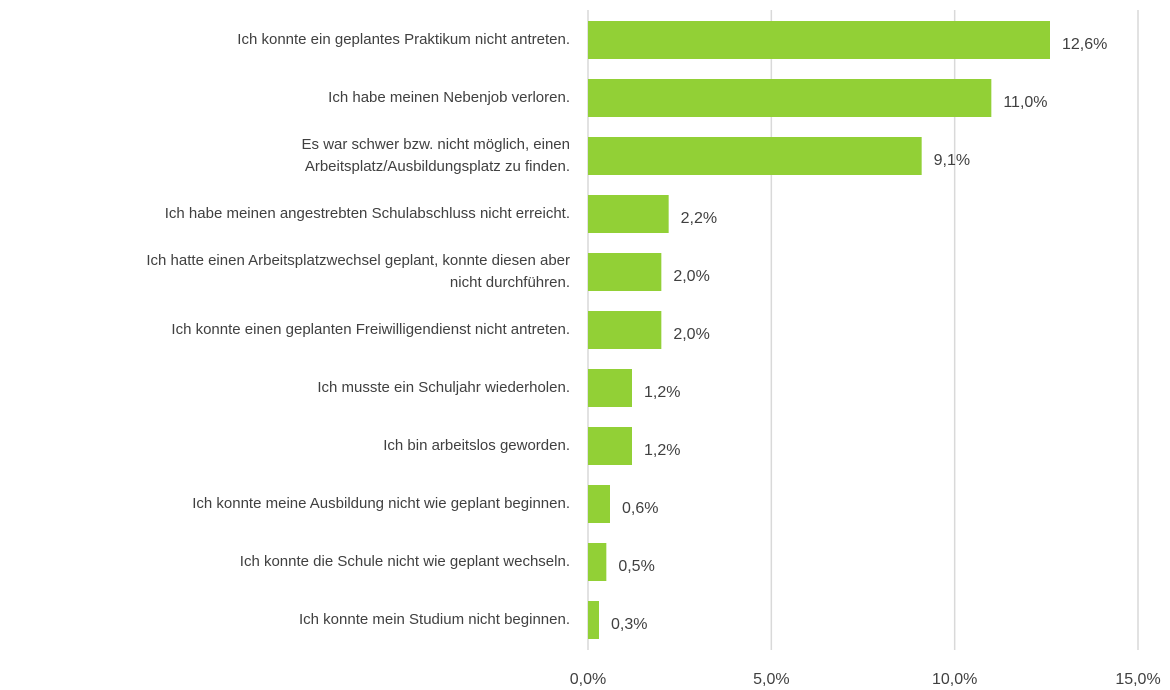  What do you see at coordinates (699, 218) in the screenshot?
I see `value-label: 2,2%` at bounding box center [699, 218].